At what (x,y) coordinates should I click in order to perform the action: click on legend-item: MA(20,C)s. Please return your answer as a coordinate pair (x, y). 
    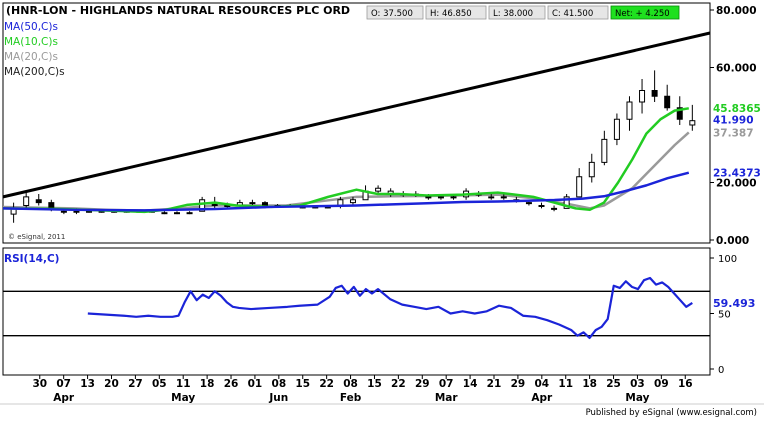
    Looking at the image, I should click on (31, 57).